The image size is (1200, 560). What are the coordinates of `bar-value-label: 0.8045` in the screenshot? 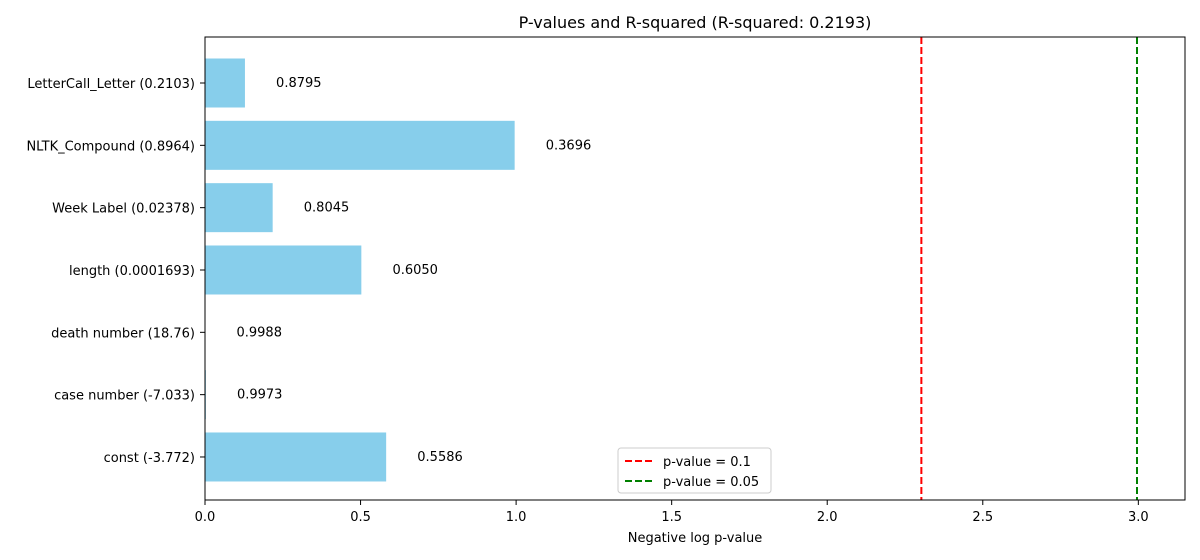 It's located at (327, 208).